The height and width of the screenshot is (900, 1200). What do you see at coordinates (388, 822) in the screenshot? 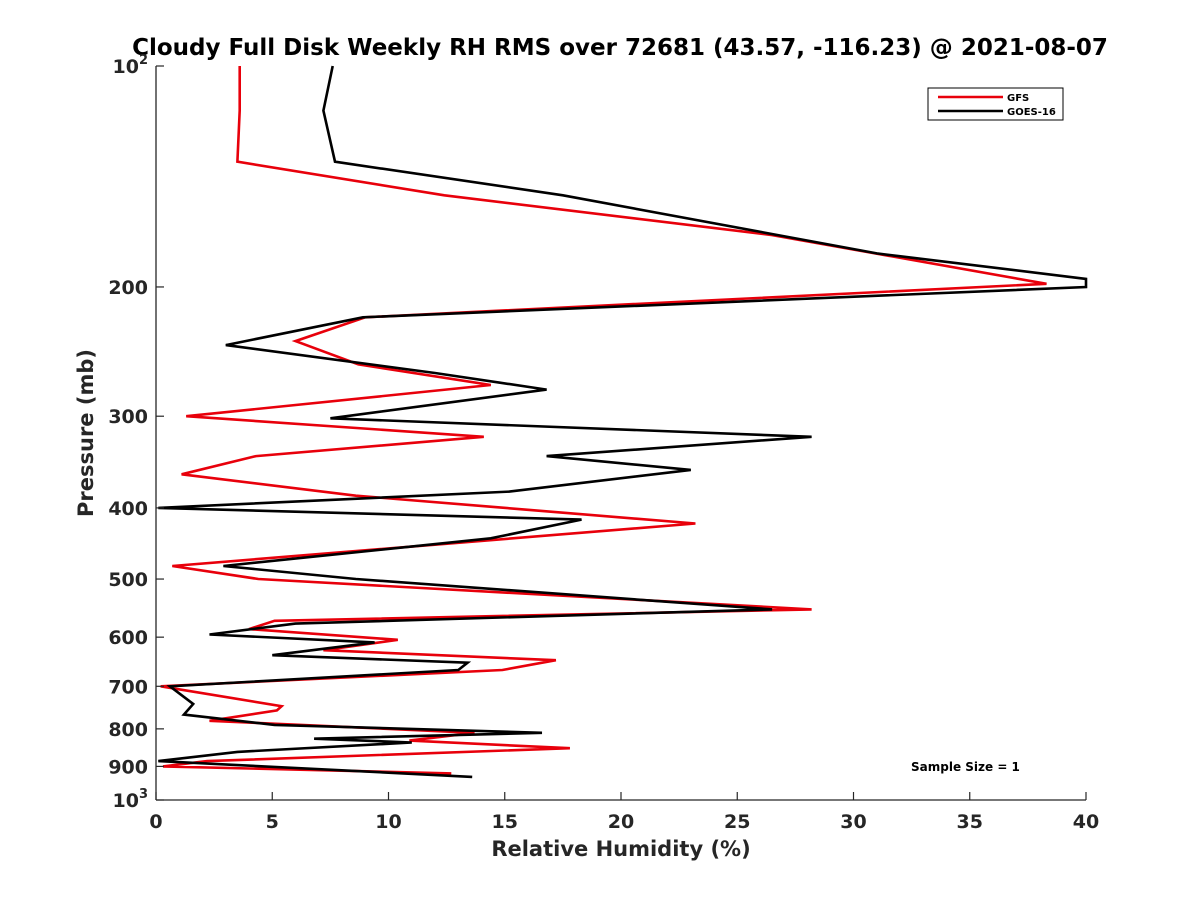
I see `x-tick-label: 10` at bounding box center [388, 822].